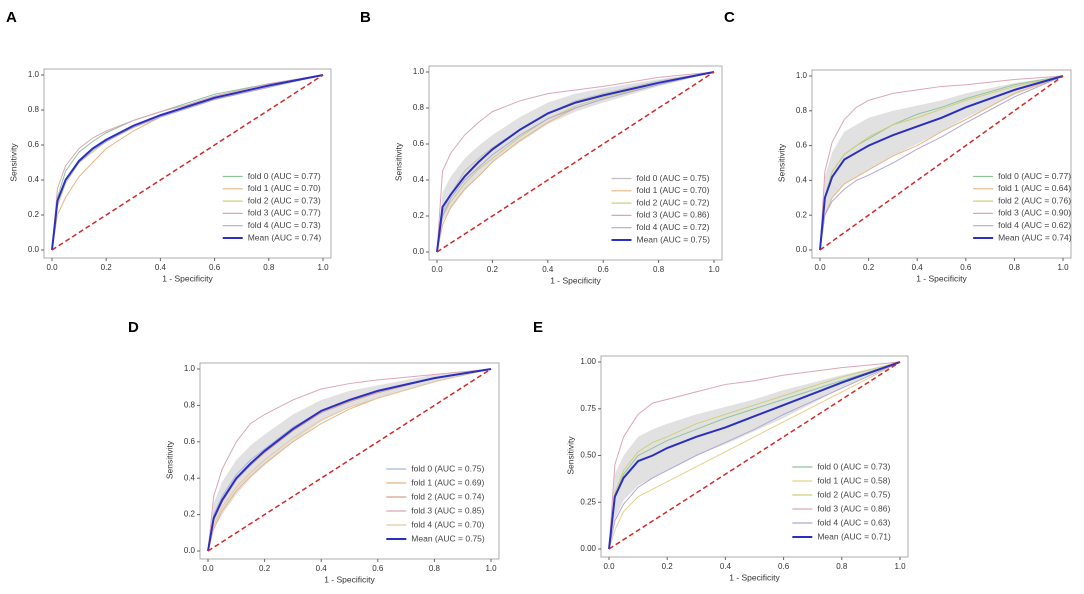  What do you see at coordinates (853, 508) in the screenshot?
I see `legend-label: fold 3 (AUC = 0.86)` at bounding box center [853, 508].